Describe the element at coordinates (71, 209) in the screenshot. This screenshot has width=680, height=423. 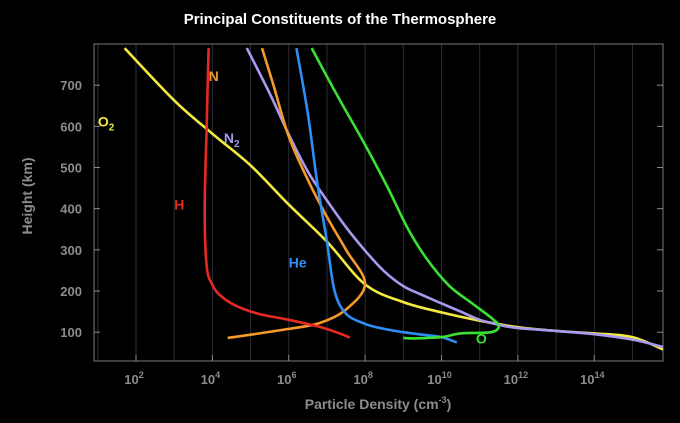
I see `y-tick-label: 400` at that location.